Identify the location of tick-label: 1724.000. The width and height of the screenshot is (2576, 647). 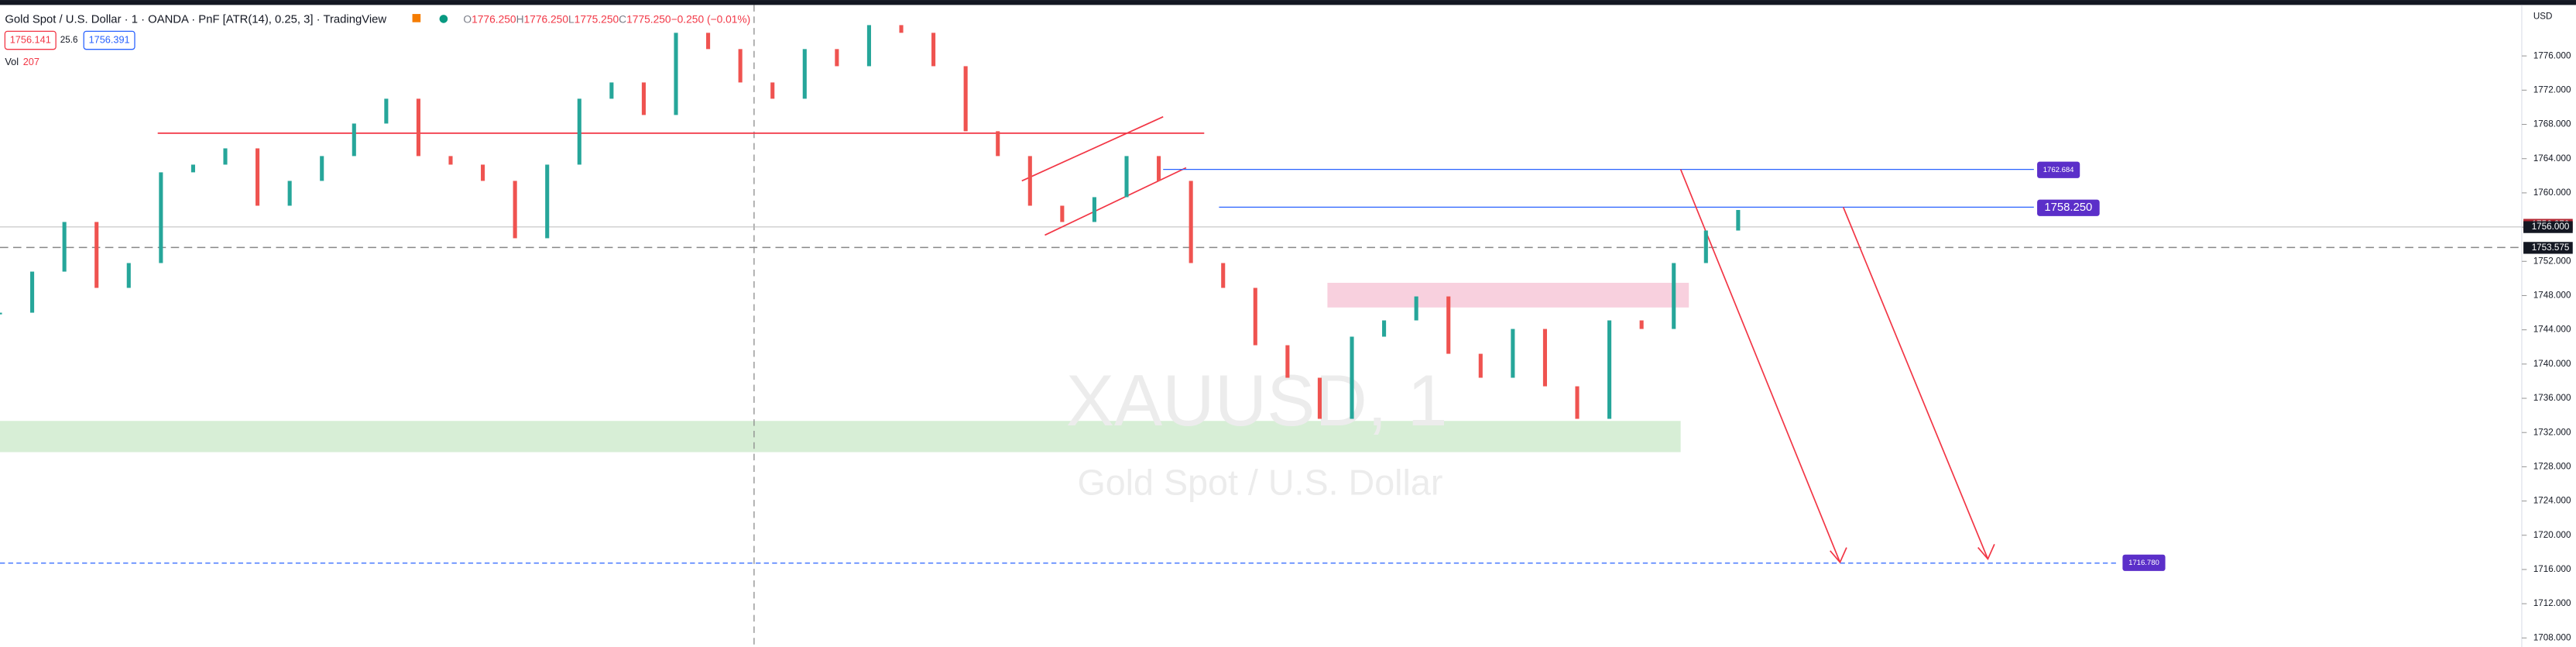
(2552, 501).